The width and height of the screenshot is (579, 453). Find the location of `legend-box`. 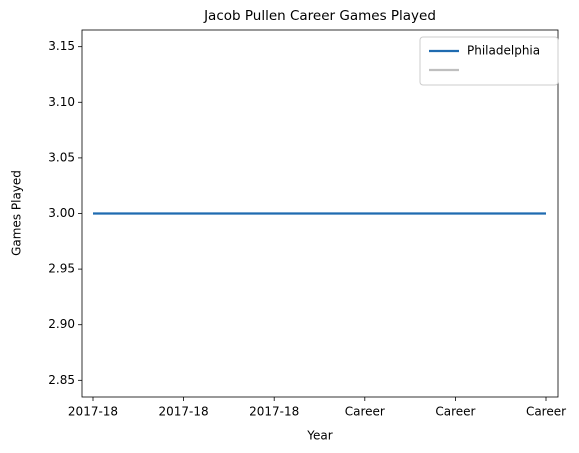

legend-box is located at coordinates (489, 61).